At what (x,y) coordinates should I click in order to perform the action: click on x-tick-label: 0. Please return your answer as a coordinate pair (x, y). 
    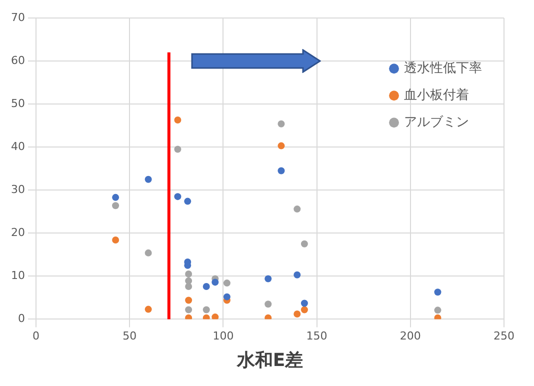
    Looking at the image, I should click on (36, 336).